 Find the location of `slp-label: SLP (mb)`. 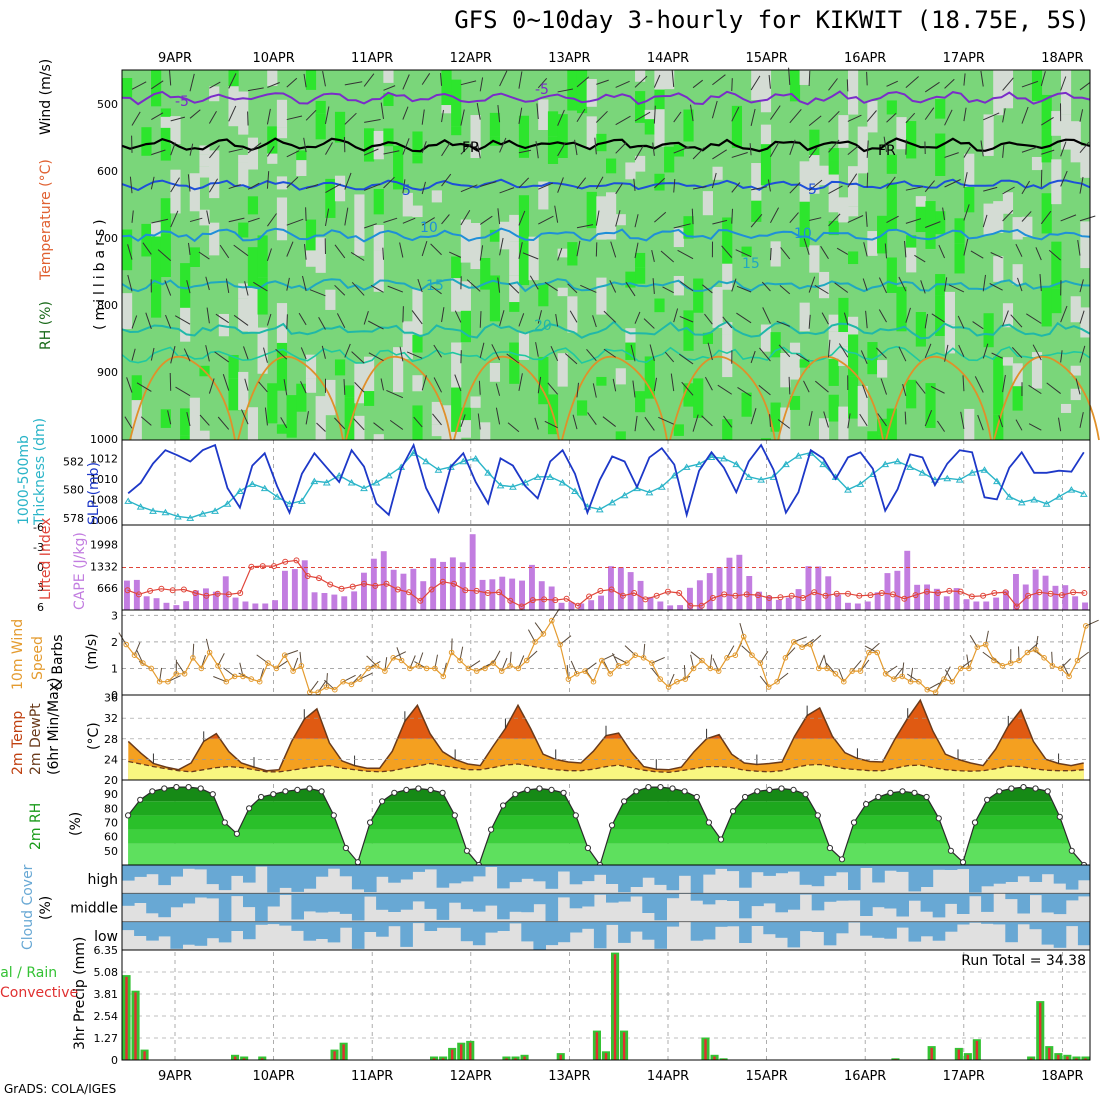

slp-label: SLP (mb) is located at coordinates (94, 493).